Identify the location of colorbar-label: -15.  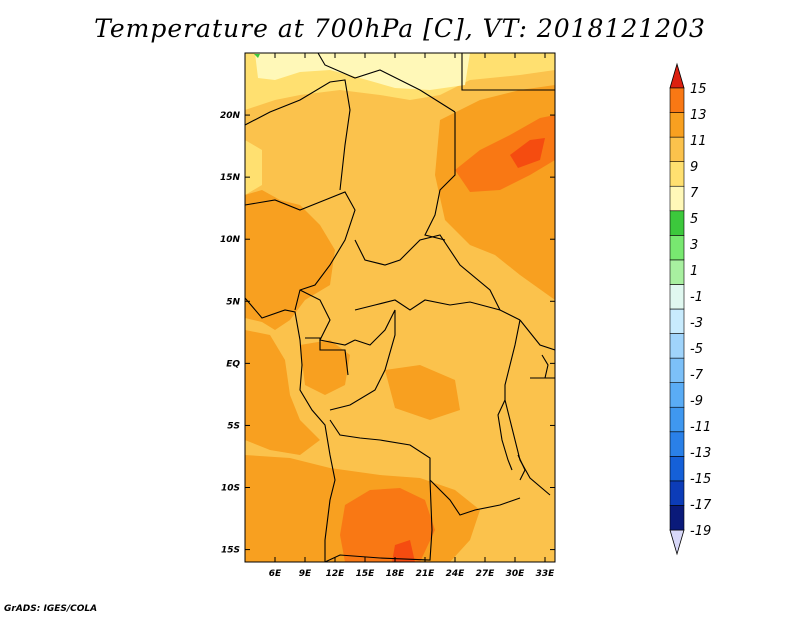
(700, 479).